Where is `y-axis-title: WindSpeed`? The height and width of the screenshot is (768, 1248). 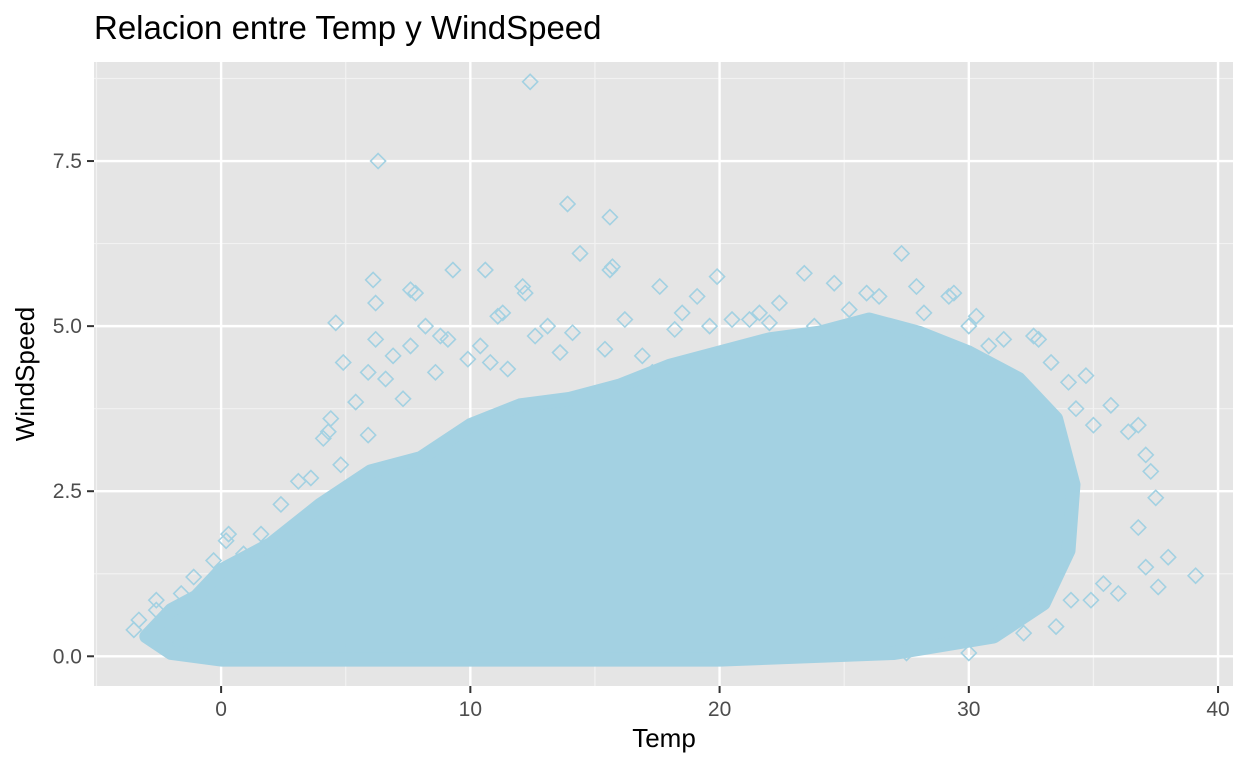
y-axis-title: WindSpeed is located at coordinates (25, 374).